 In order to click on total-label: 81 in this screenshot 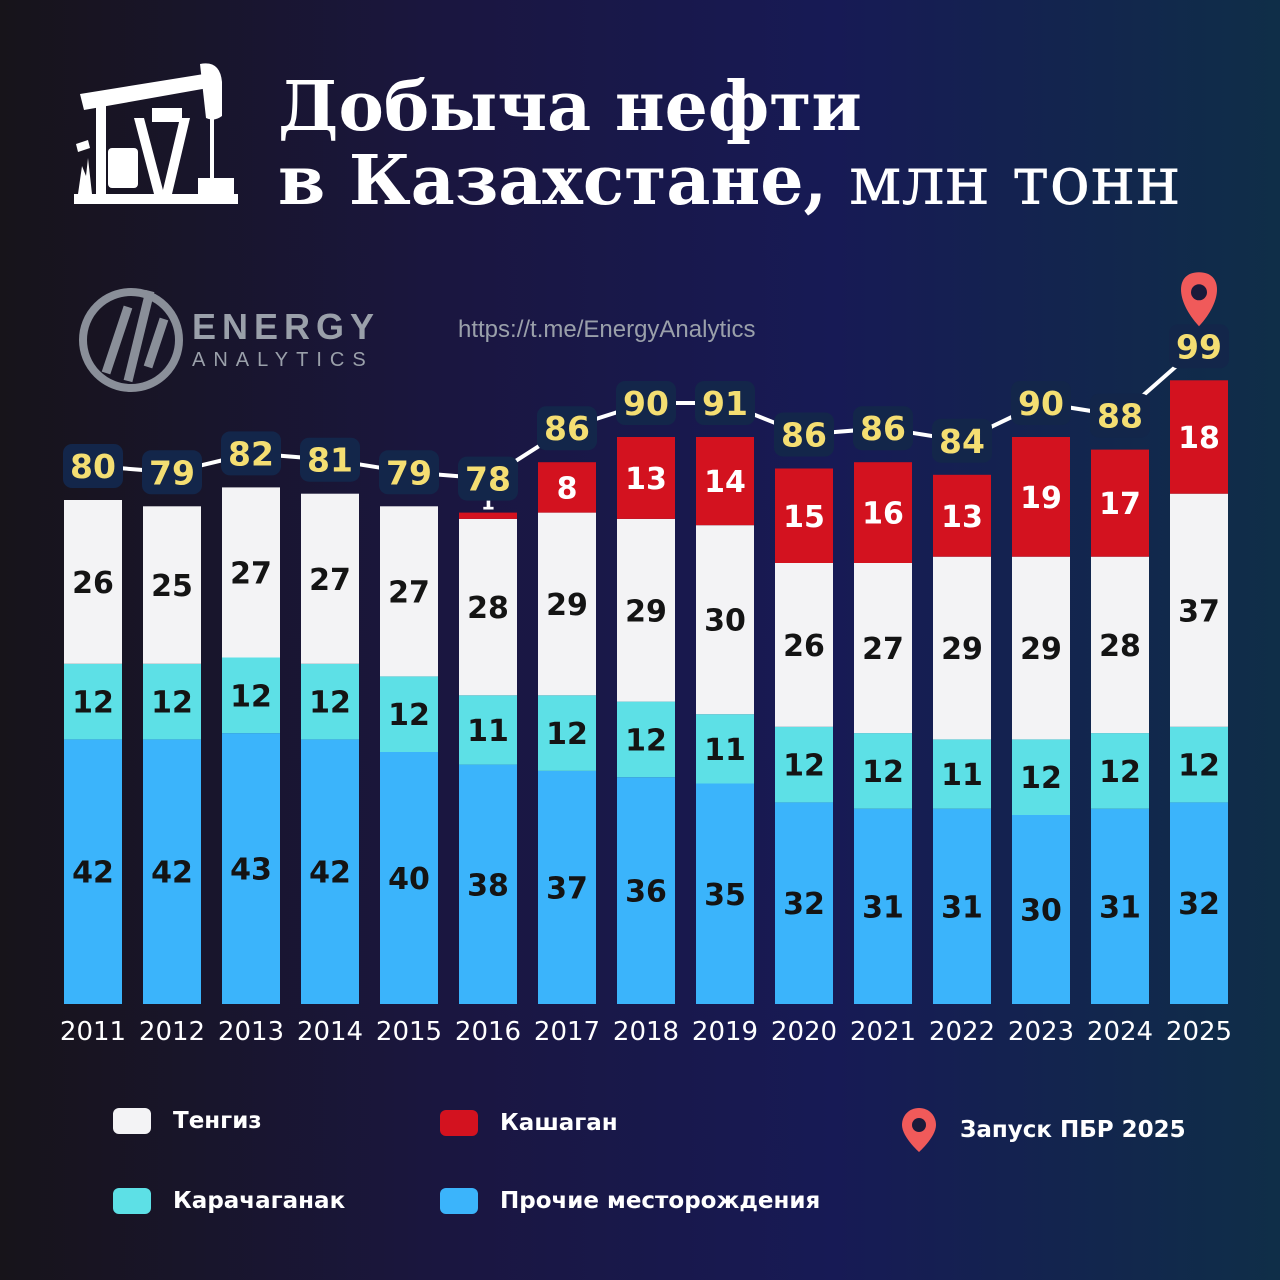, I will do `click(330, 460)`.